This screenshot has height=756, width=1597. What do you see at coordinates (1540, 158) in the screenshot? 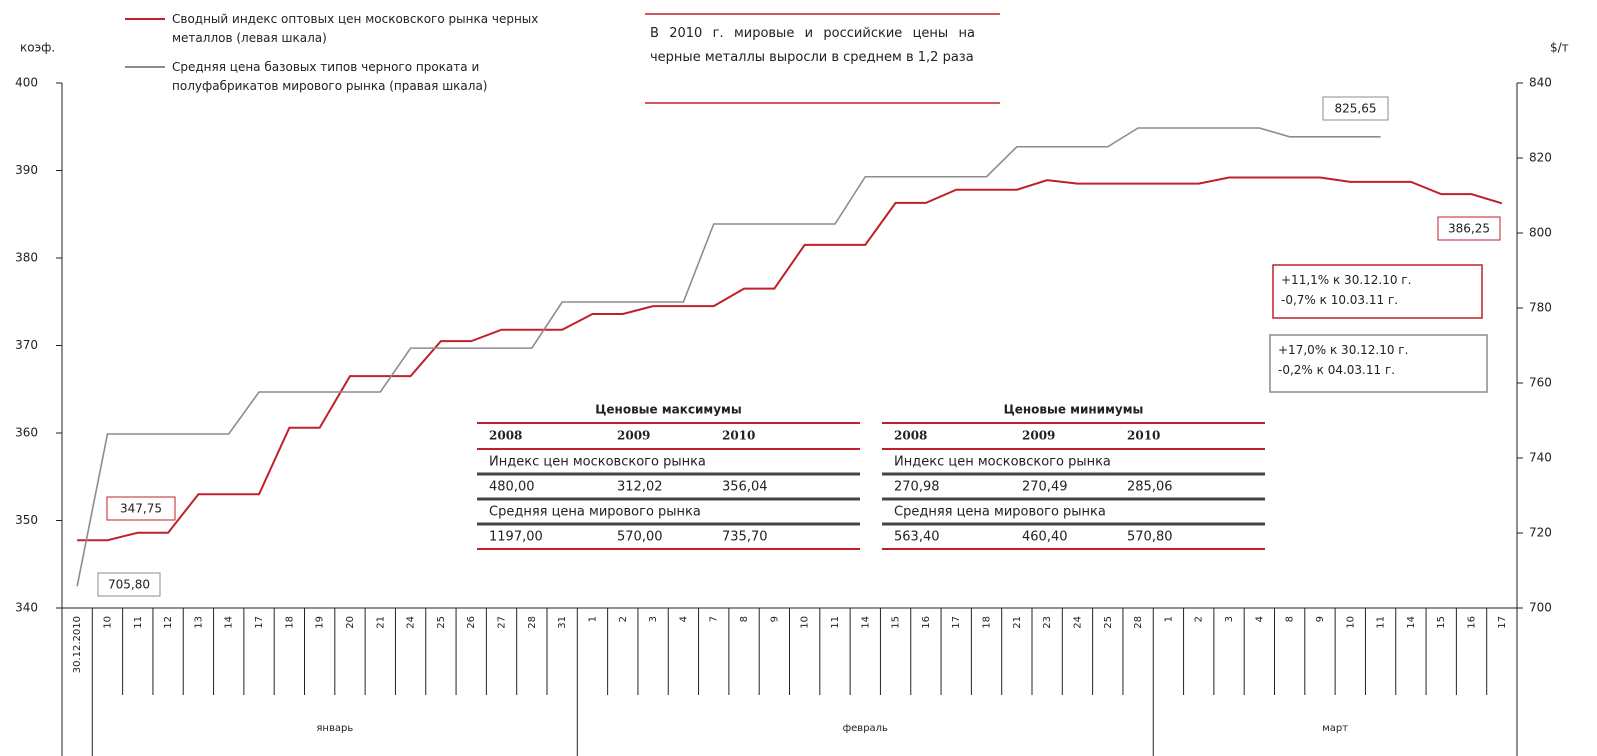
I see `y2-tick-label: 820` at bounding box center [1540, 158].